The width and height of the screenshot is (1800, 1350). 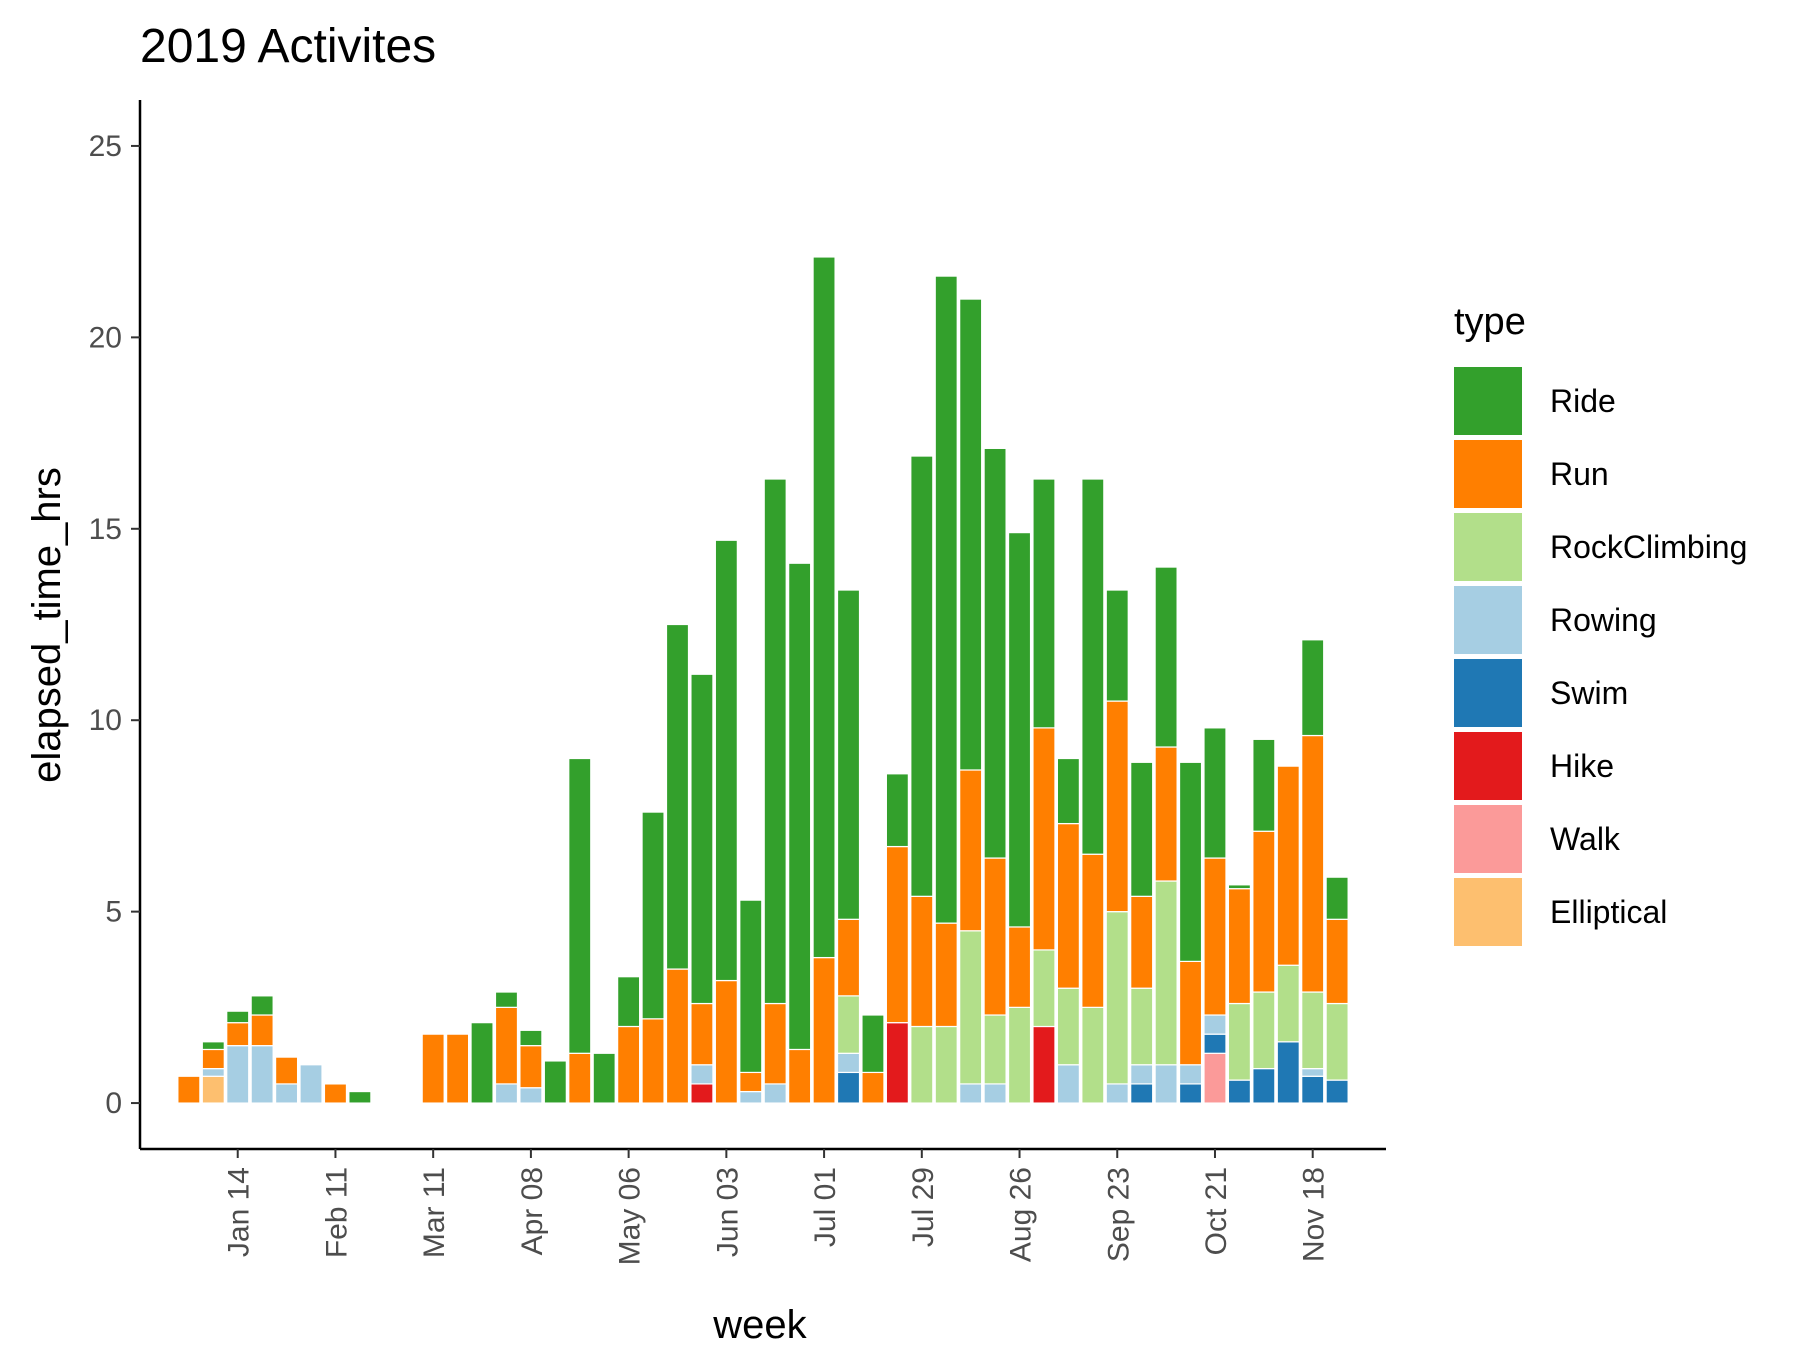 What do you see at coordinates (1582, 766) in the screenshot?
I see `legend-label-hike: Hike` at bounding box center [1582, 766].